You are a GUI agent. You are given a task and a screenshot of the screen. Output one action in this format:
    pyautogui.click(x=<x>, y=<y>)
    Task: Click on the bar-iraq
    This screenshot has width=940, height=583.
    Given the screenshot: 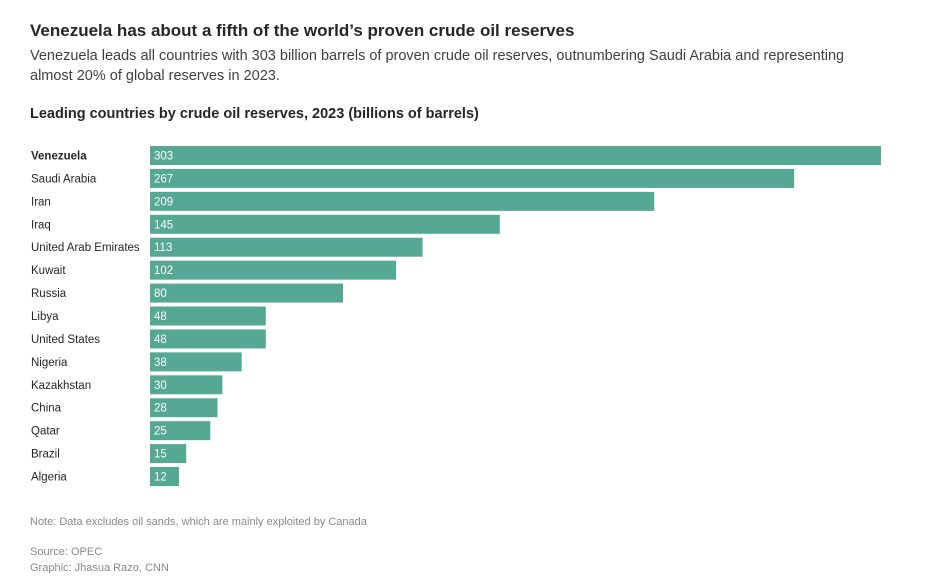 What is the action you would take?
    pyautogui.click(x=325, y=224)
    